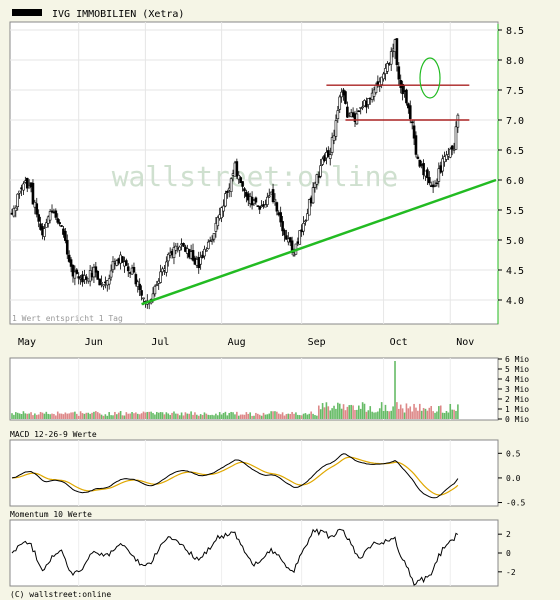 The height and width of the screenshot is (600, 560). I want to click on month-label: May, so click(27, 342).